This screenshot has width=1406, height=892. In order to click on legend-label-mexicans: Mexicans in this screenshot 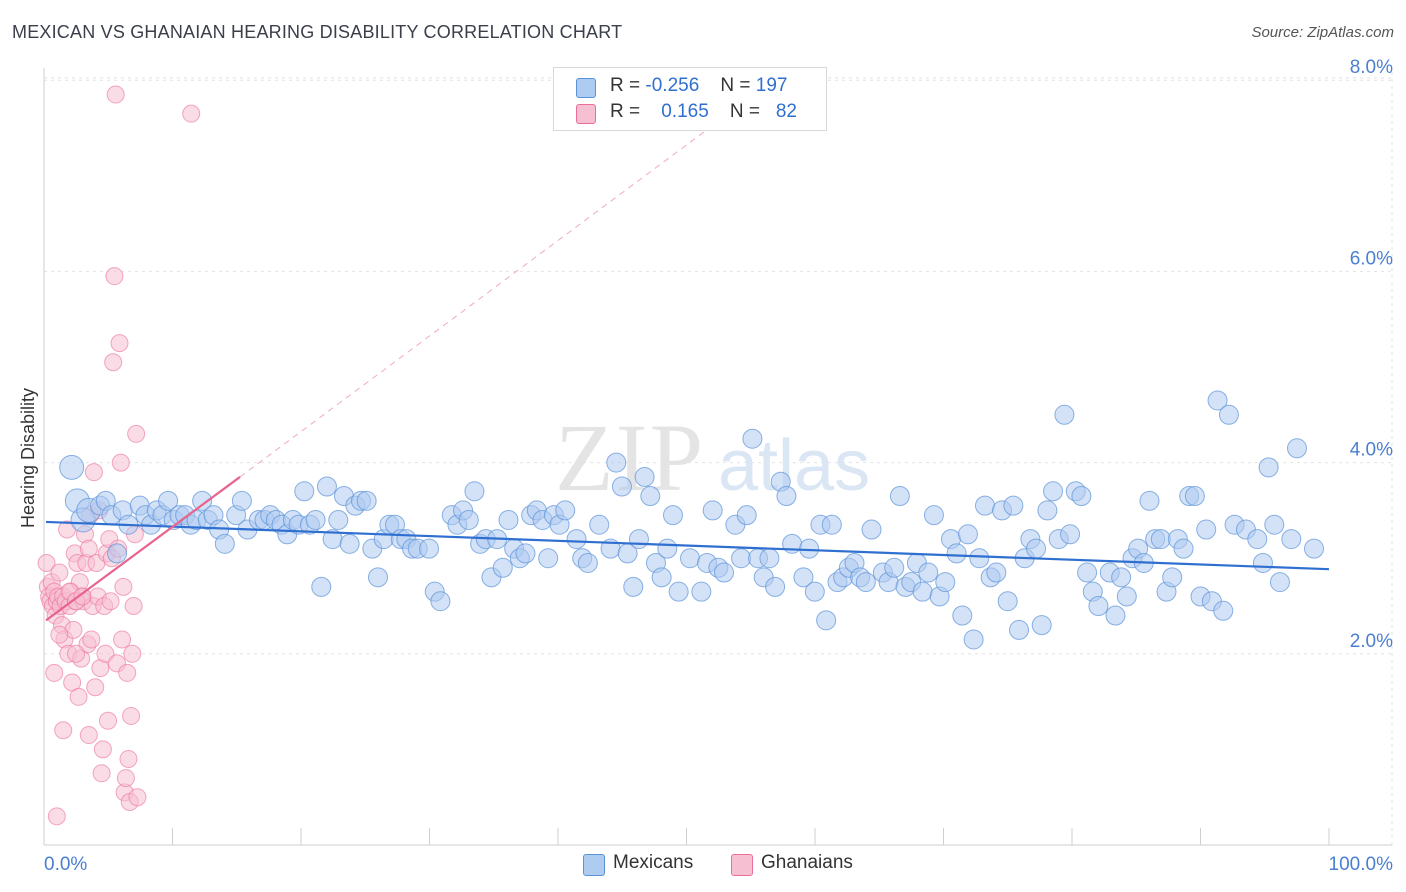, I will do `click(653, 862)`.